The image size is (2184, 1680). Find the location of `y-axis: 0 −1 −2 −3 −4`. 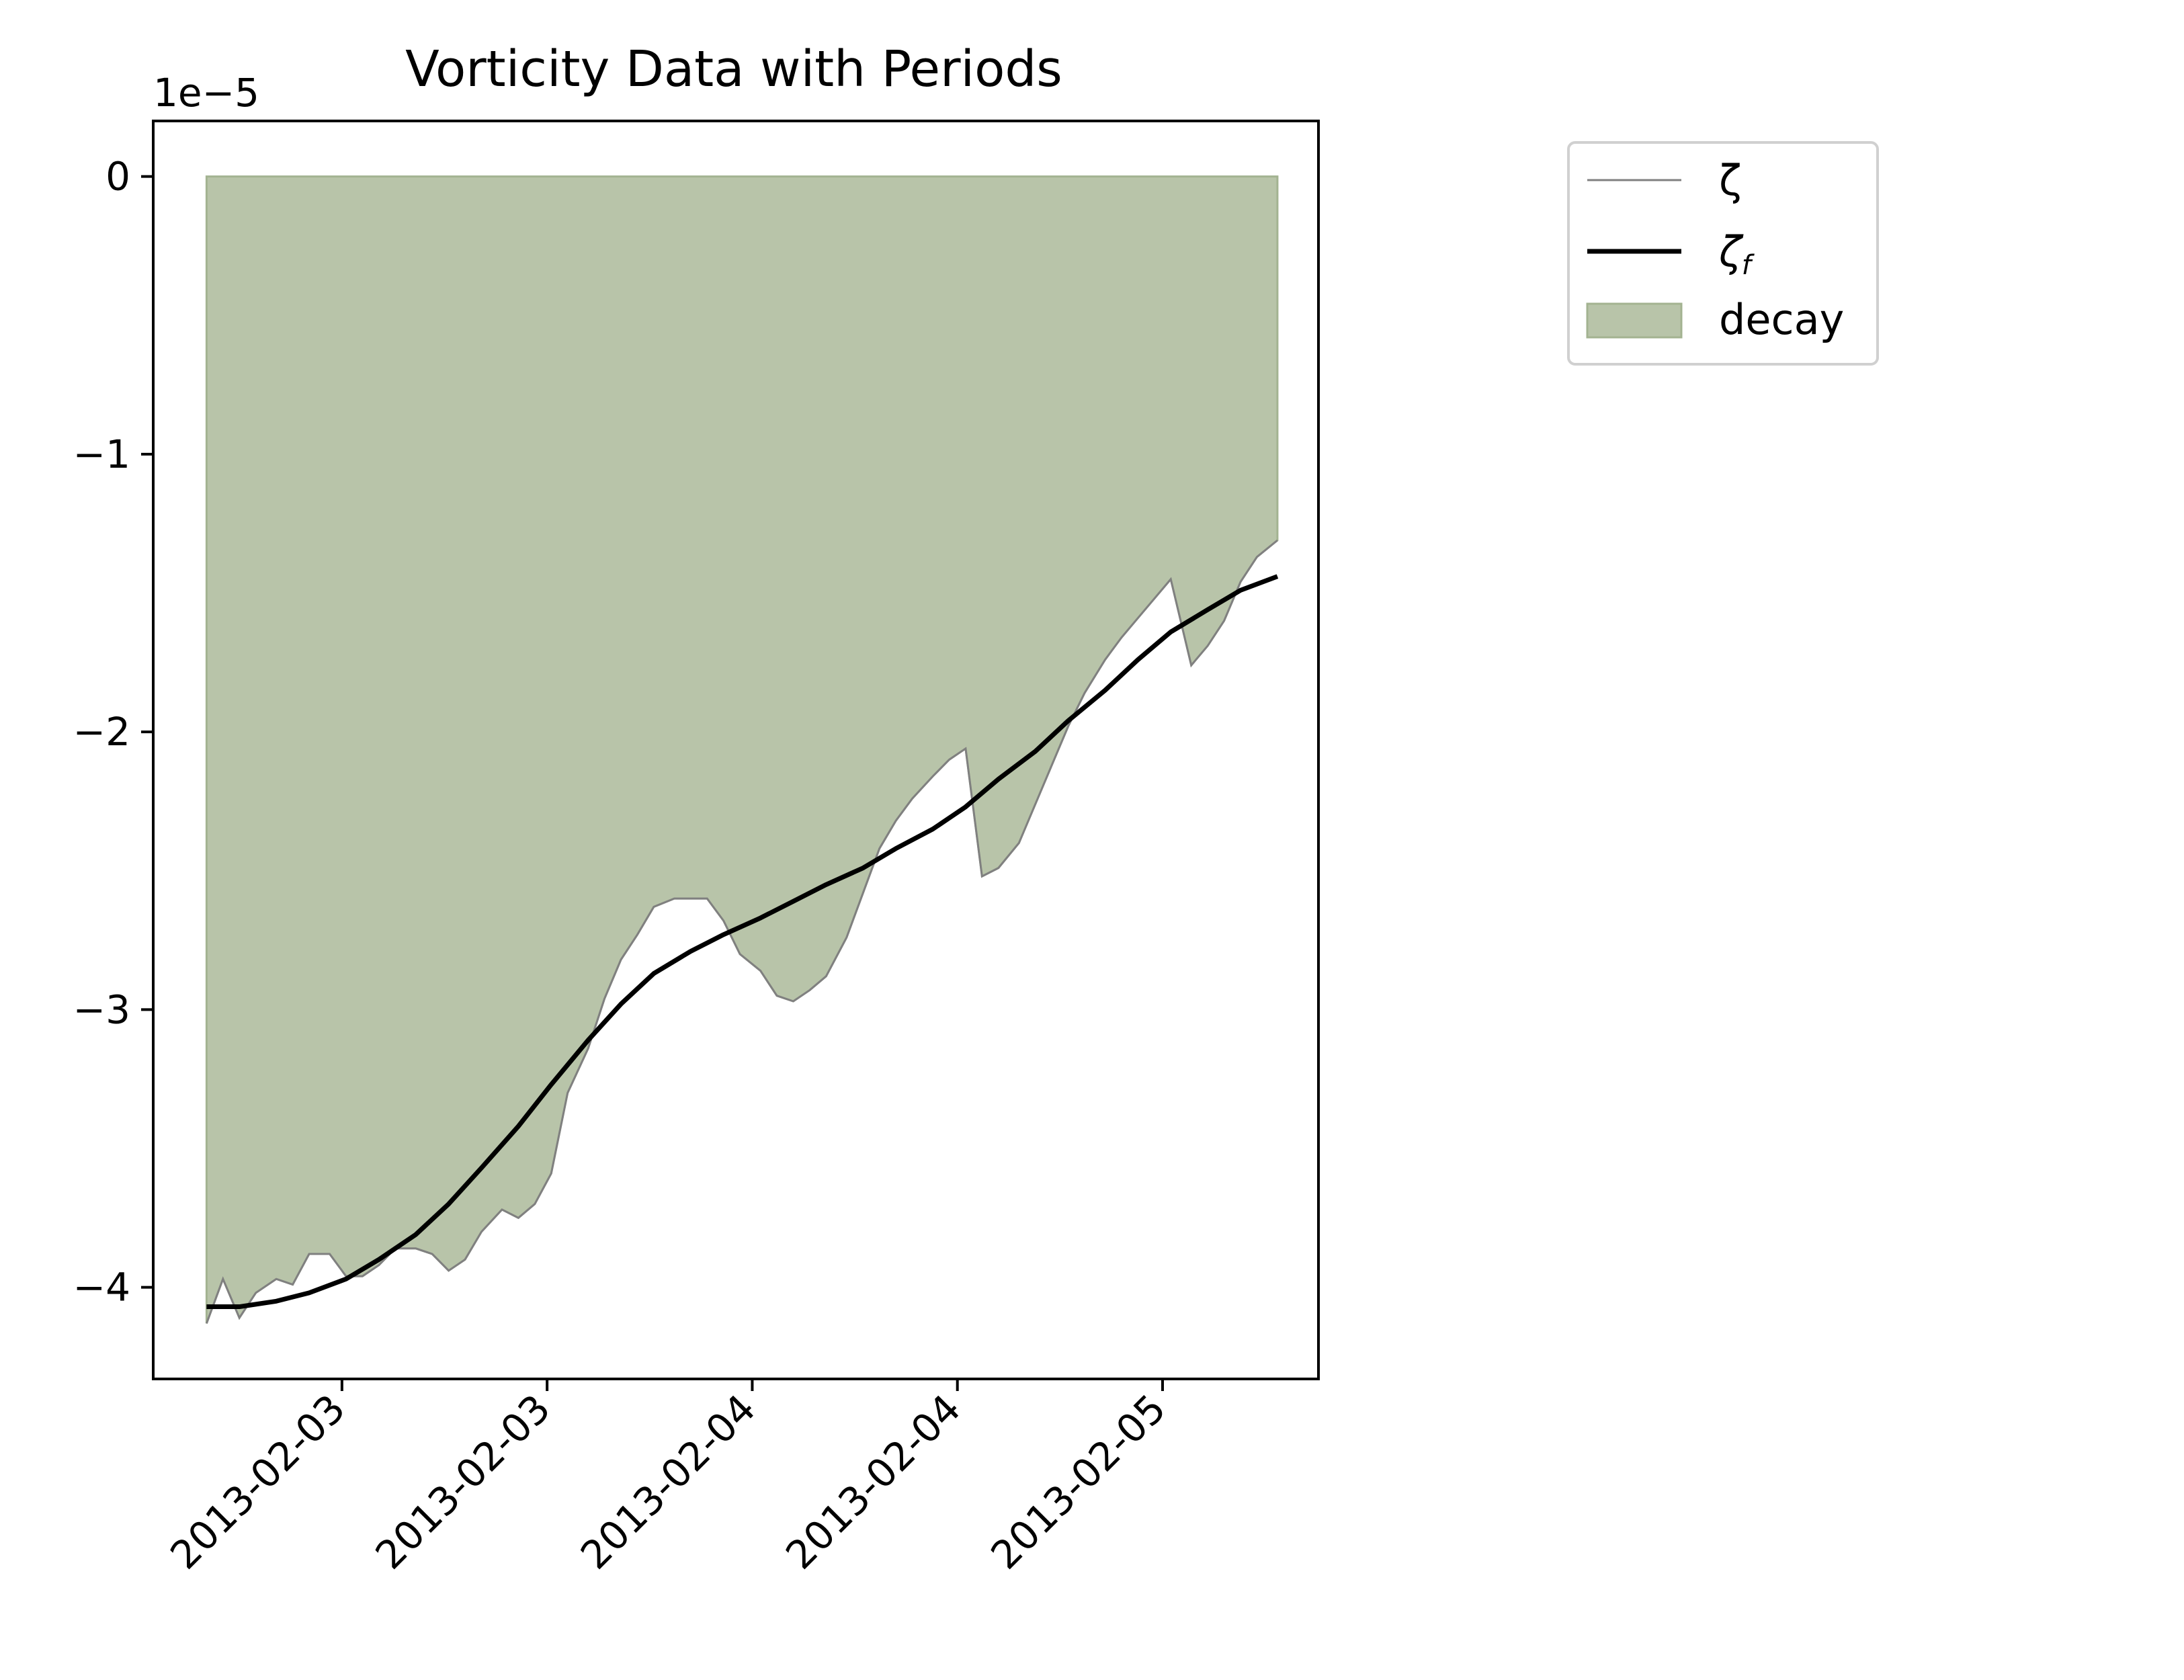

y-axis: 0 −1 −2 −3 −4 is located at coordinates (113, 732).